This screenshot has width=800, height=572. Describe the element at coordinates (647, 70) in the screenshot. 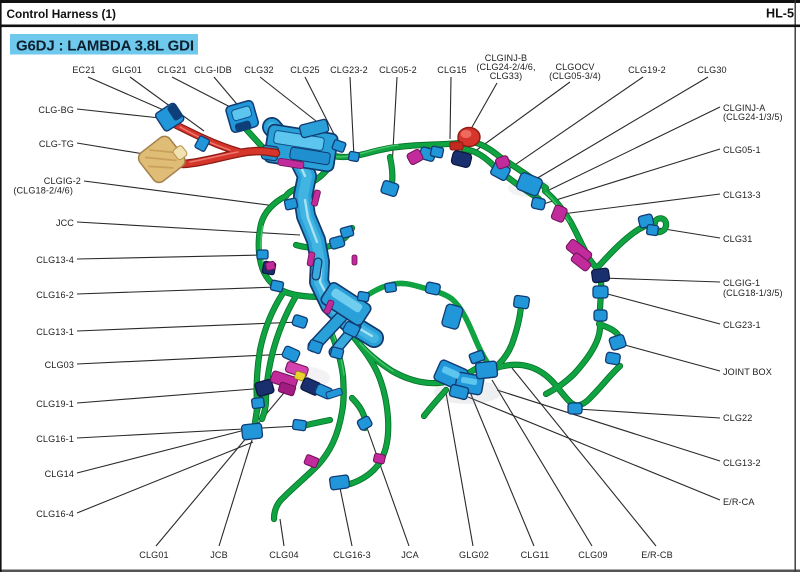

I see `svg-text: CLG19-2` at that location.